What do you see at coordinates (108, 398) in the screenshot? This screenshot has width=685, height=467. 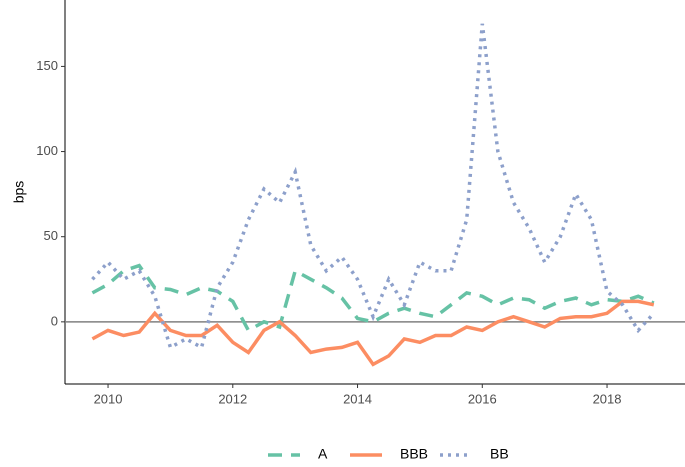 I see `x-tick-label: 2010` at bounding box center [108, 398].